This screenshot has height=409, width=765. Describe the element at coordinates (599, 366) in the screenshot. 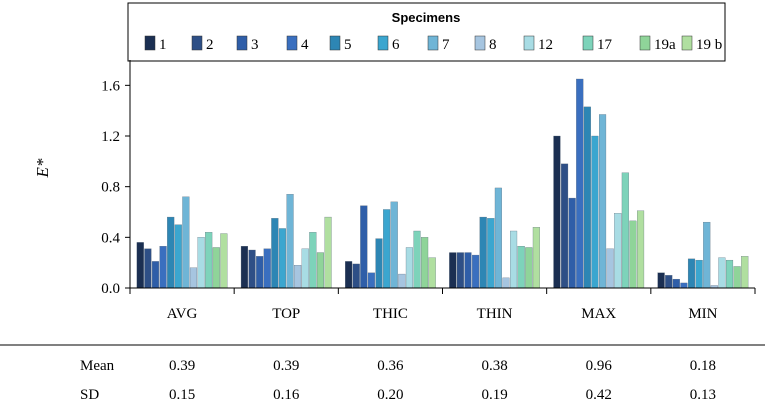

I see `table-cell: 0.96` at that location.